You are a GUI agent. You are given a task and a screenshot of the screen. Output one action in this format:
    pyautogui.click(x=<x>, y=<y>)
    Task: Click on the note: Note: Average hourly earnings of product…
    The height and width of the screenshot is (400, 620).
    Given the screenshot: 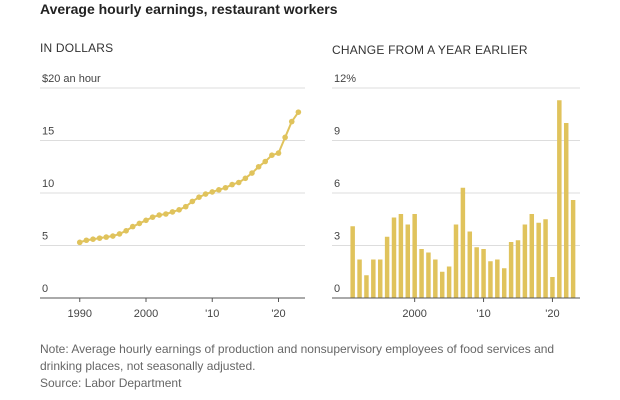 What is the action you would take?
    pyautogui.click(x=297, y=357)
    